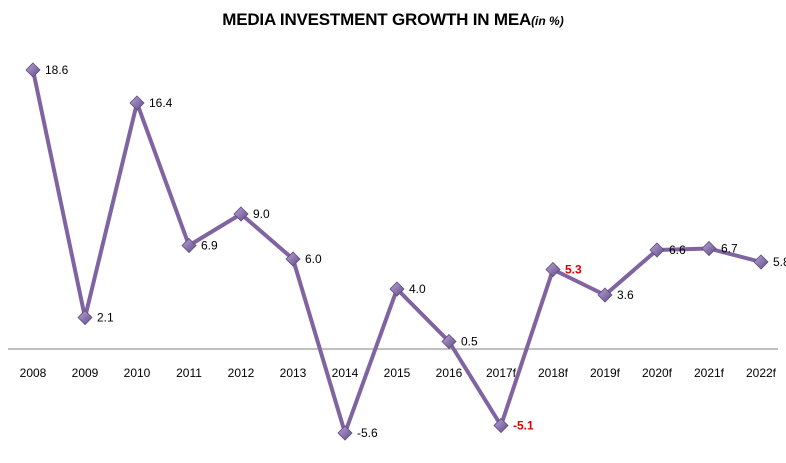 The image size is (786, 463). I want to click on x-tick-label: 2017f, so click(501, 373).